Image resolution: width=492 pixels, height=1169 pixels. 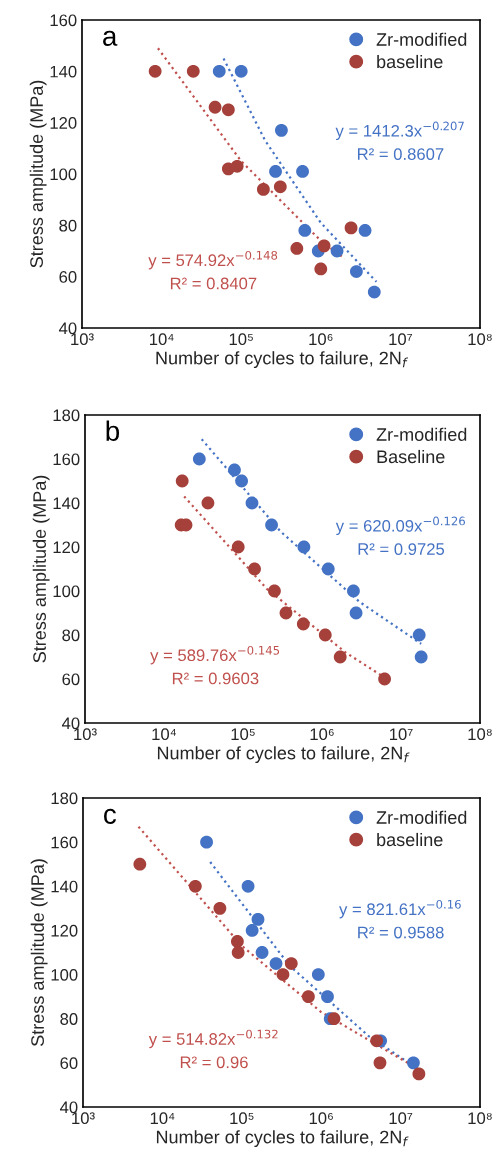 I want to click on annotation: R² = 0.9588, so click(x=401, y=932).